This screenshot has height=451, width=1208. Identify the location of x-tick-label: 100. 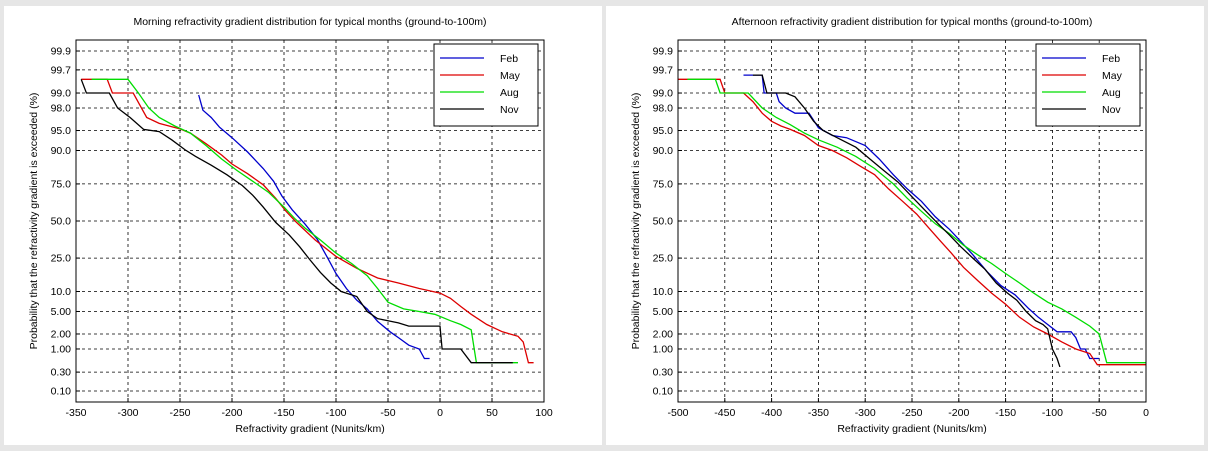
(544, 413).